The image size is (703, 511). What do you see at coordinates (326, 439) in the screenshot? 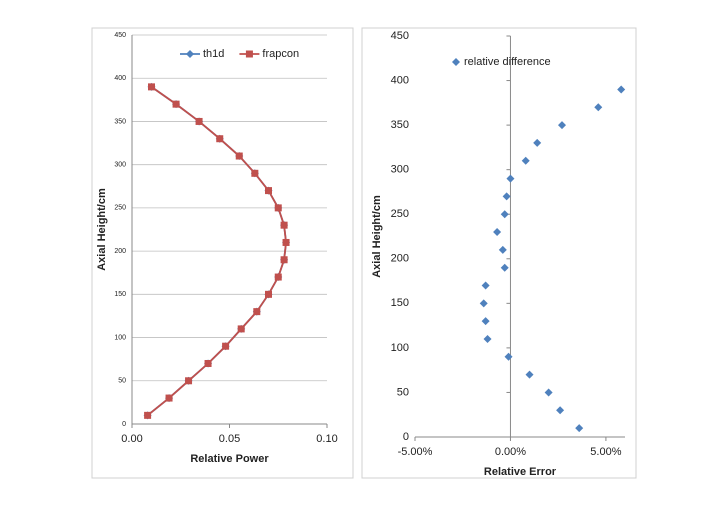
I see `x-tick-label: 0.10` at bounding box center [326, 439].